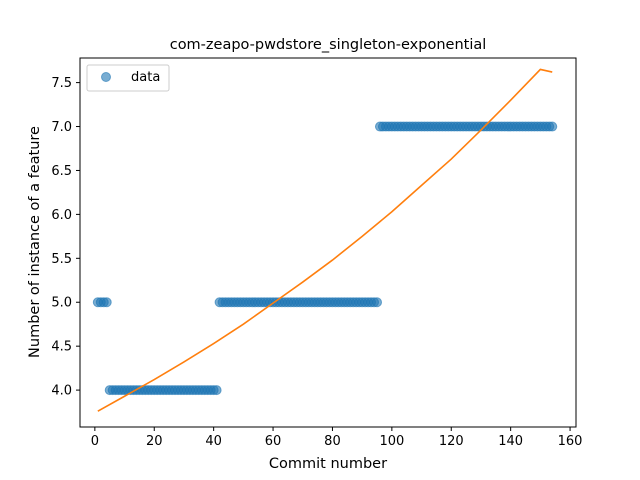  What do you see at coordinates (510, 441) in the screenshot?
I see `x-tick-label: 140` at bounding box center [510, 441].